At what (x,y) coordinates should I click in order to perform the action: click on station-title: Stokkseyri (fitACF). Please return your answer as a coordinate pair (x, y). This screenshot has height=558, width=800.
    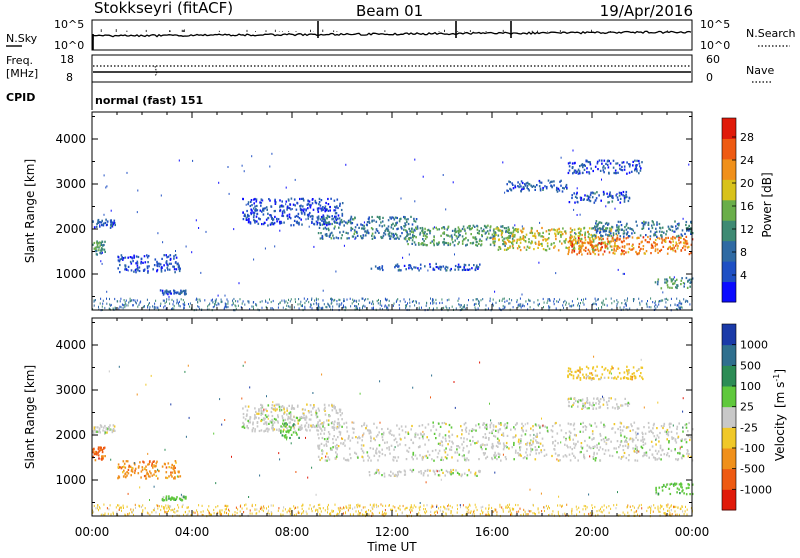
    Looking at the image, I should click on (163, 8).